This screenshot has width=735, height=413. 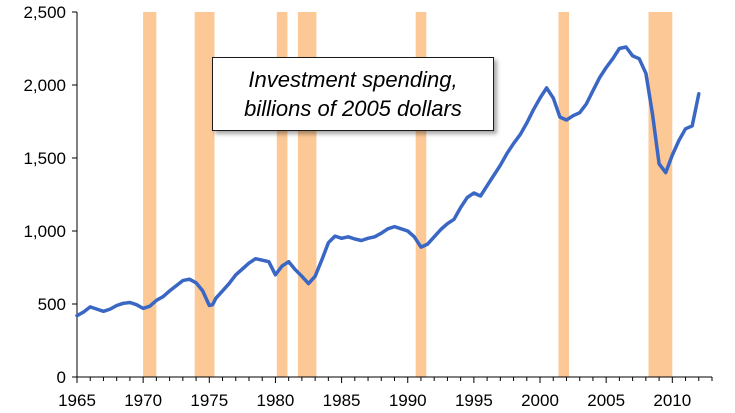 I want to click on annotation-line-1: Investment spending,, so click(x=353, y=79).